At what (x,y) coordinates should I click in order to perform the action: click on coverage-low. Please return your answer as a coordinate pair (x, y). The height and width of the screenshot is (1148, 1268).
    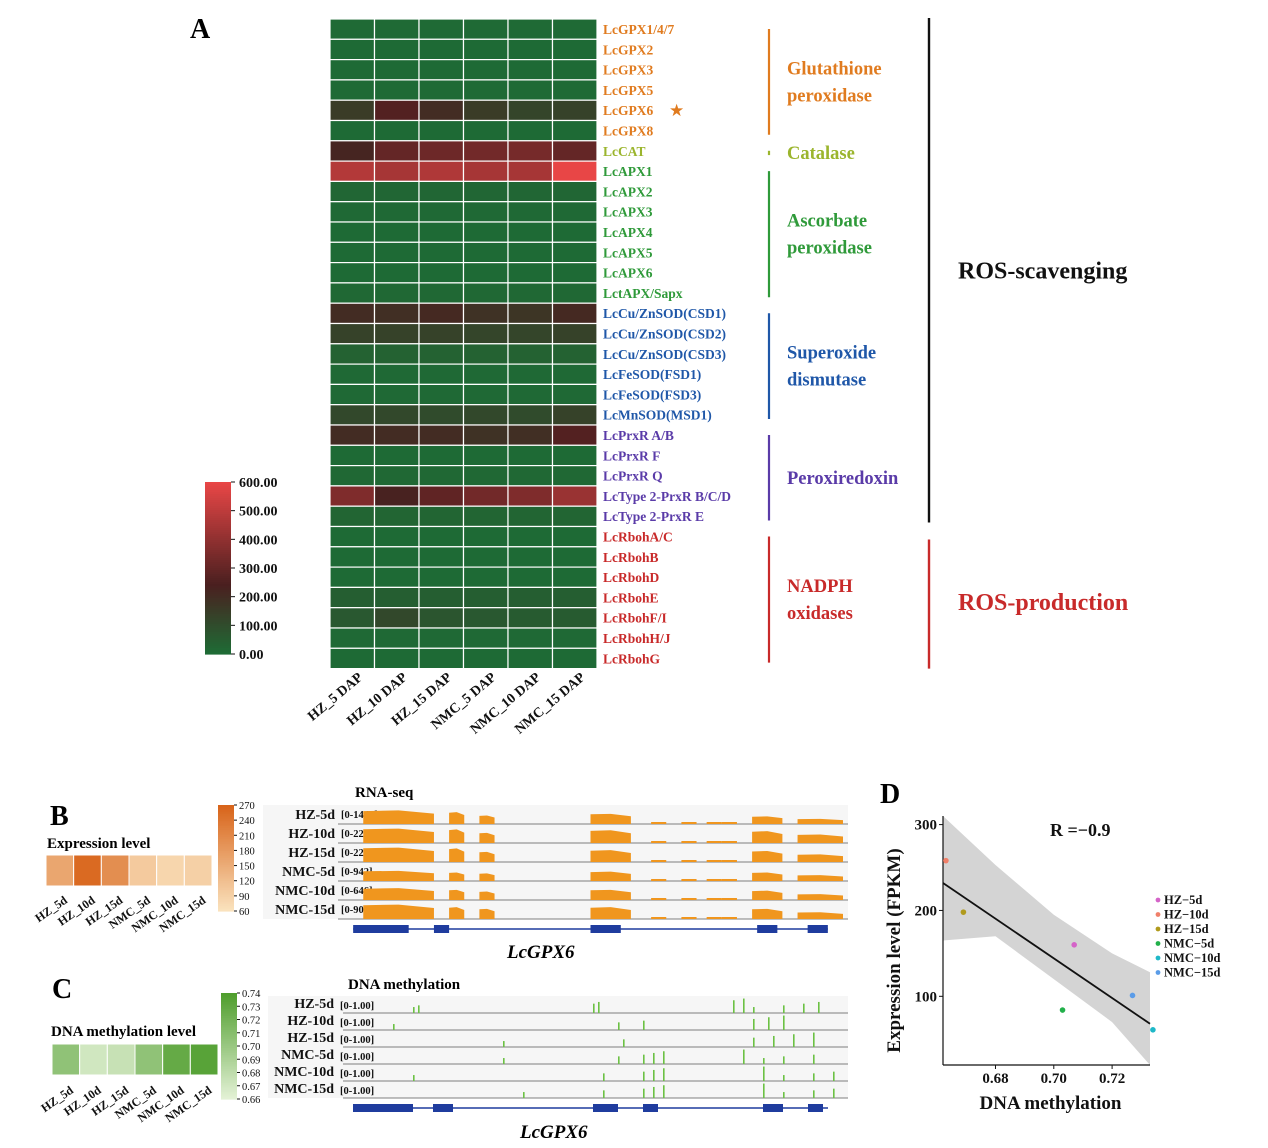
    Looking at the image, I should click on (659, 842).